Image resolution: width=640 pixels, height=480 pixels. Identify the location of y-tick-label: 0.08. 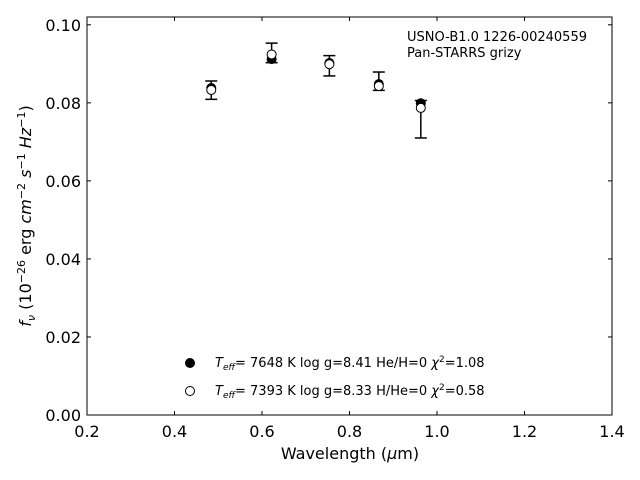
(63, 103).